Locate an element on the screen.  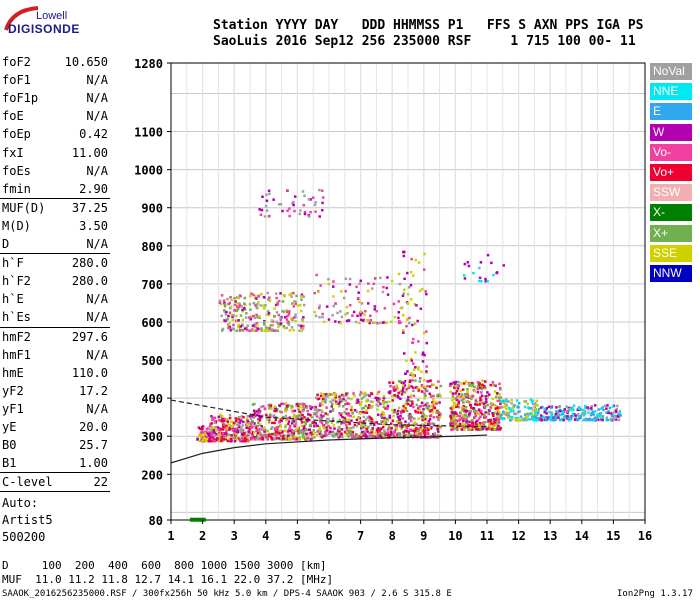
x-tick-label: 10 is located at coordinates (455, 536).